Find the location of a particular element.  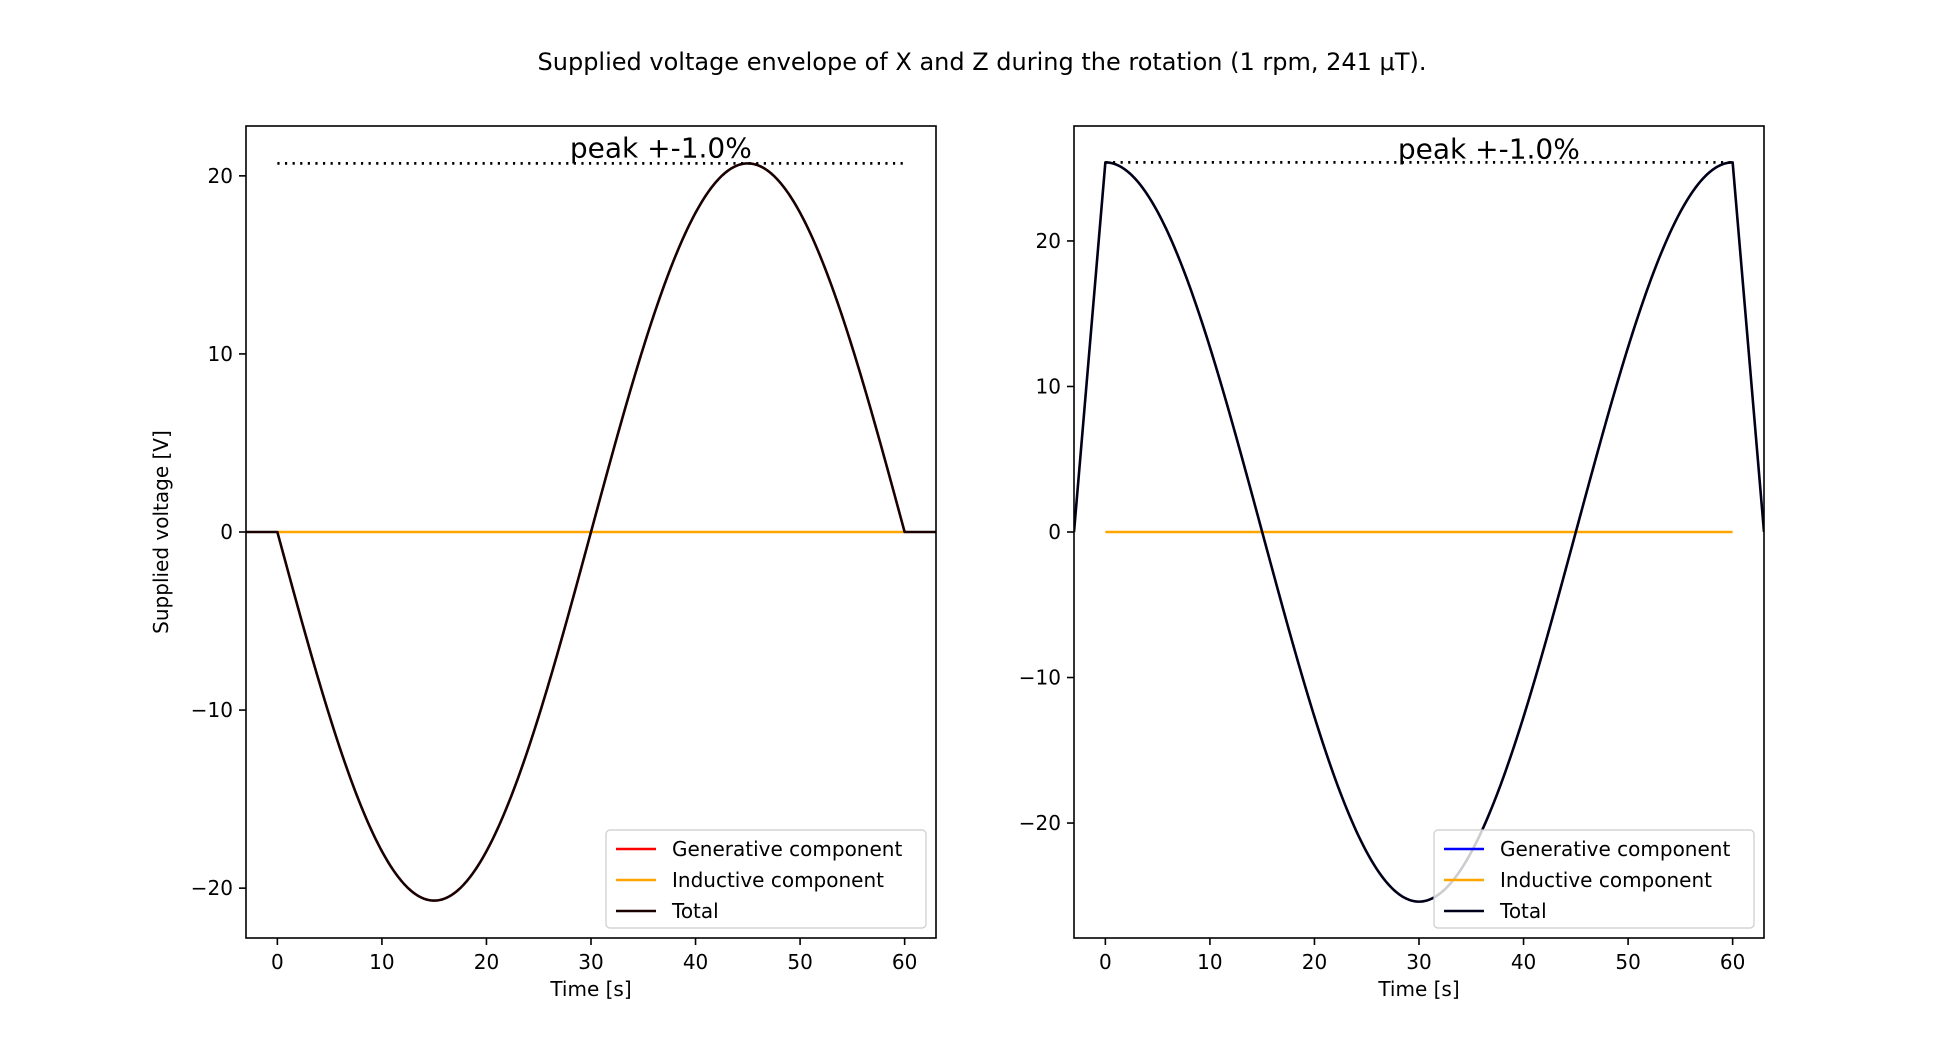

y-axis-label: Supplied voltage [V] is located at coordinates (161, 532).